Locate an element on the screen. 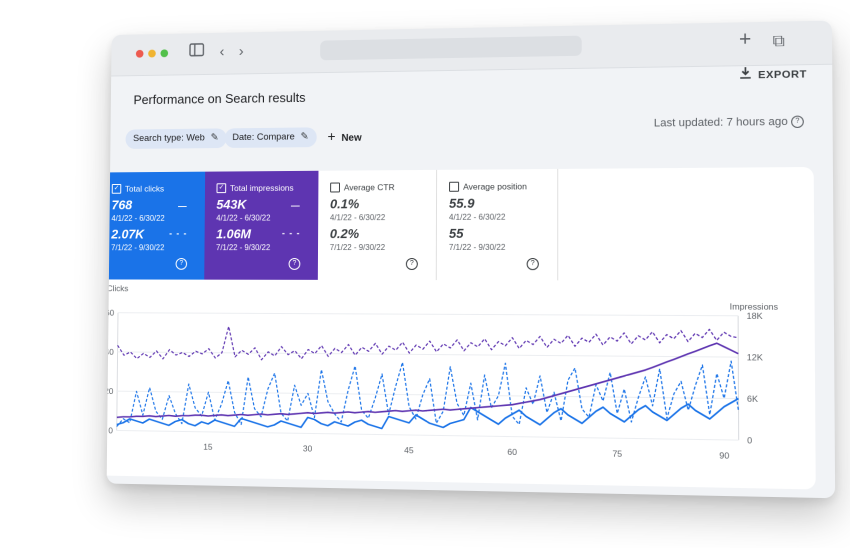 Image resolution: width=850 pixels, height=548 pixels. filter-chip-date: Date: Compare ✎ is located at coordinates (271, 137).